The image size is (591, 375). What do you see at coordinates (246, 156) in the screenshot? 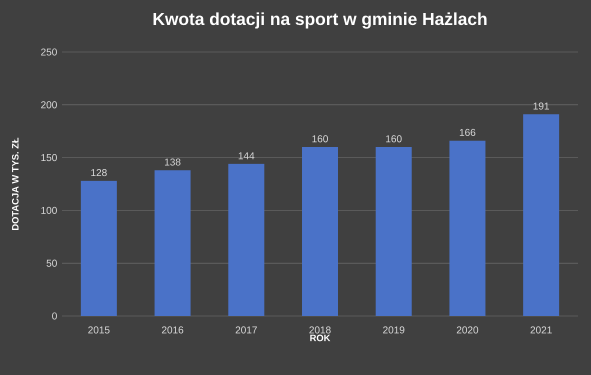
I see `data-label: 144` at bounding box center [246, 156].